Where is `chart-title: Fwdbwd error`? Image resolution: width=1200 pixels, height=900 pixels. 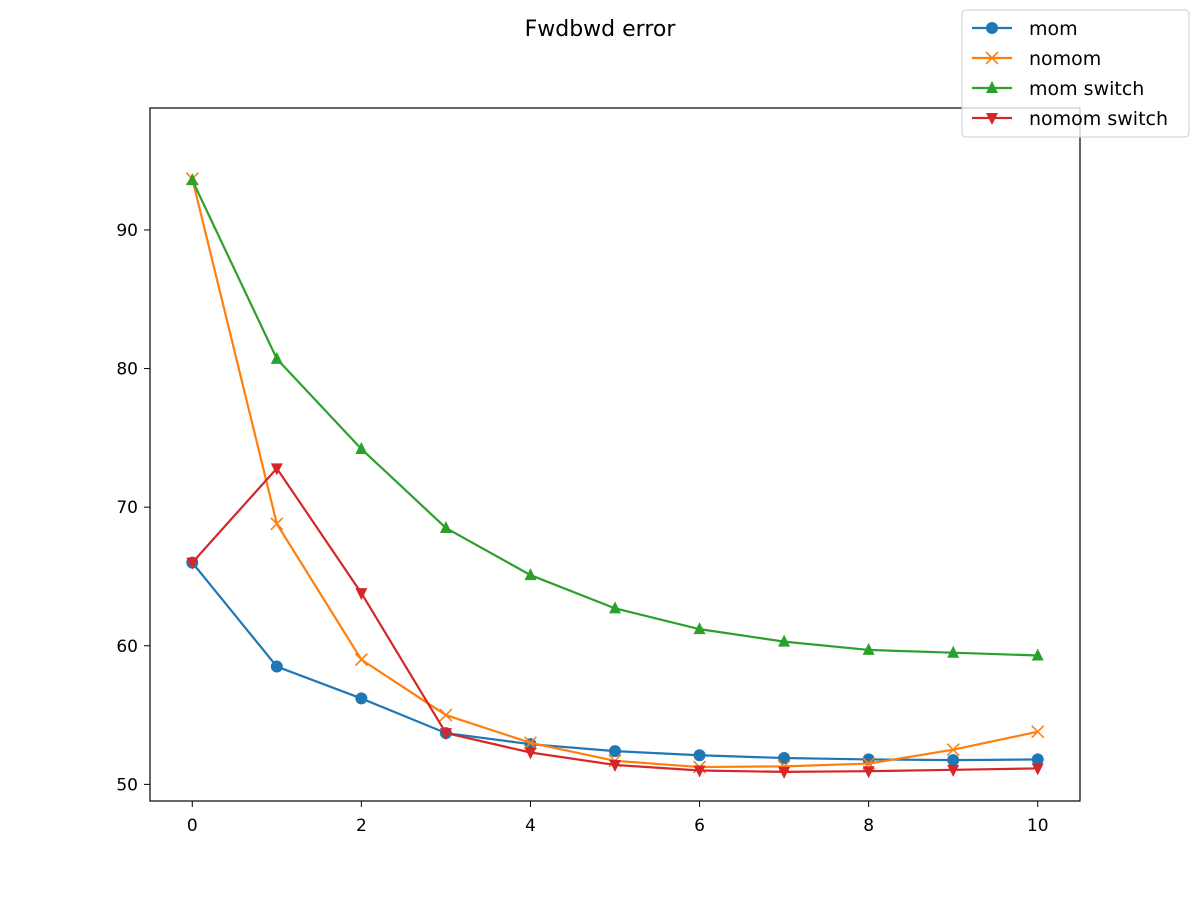 chart-title: Fwdbwd error is located at coordinates (601, 29).